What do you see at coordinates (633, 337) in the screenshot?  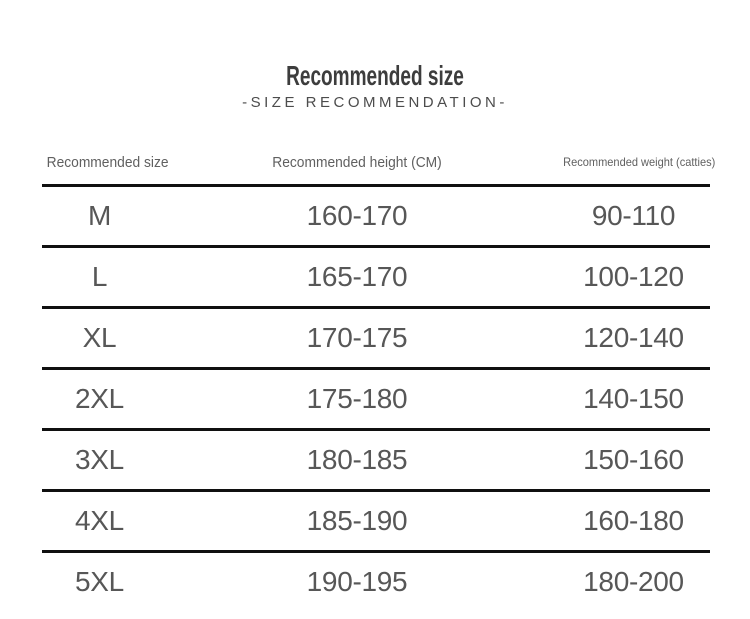 I see `weight-value: 120-140` at bounding box center [633, 337].